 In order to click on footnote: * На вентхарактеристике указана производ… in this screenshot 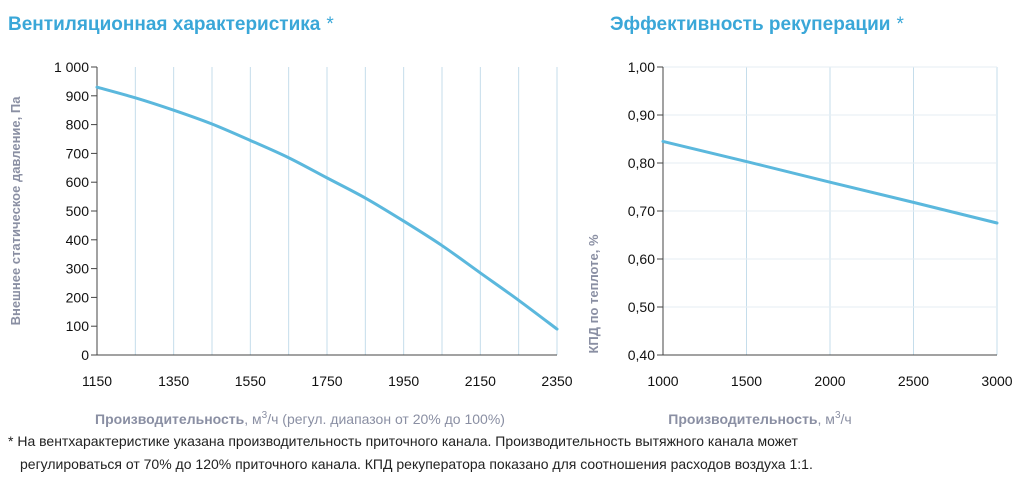, I will do `click(508, 453)`.